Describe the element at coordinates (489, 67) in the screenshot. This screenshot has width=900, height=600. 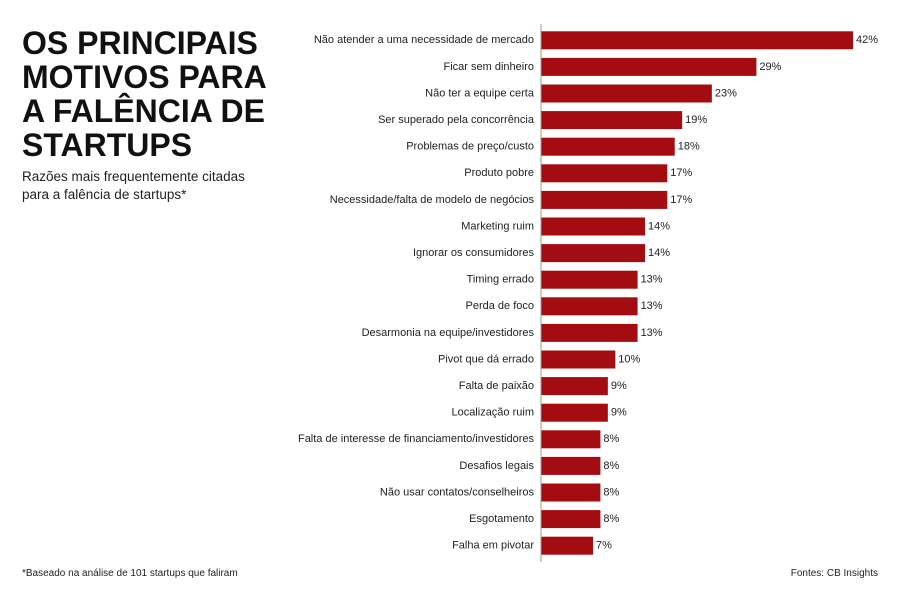
I see `category-label: Ficar sem dinheiro` at that location.